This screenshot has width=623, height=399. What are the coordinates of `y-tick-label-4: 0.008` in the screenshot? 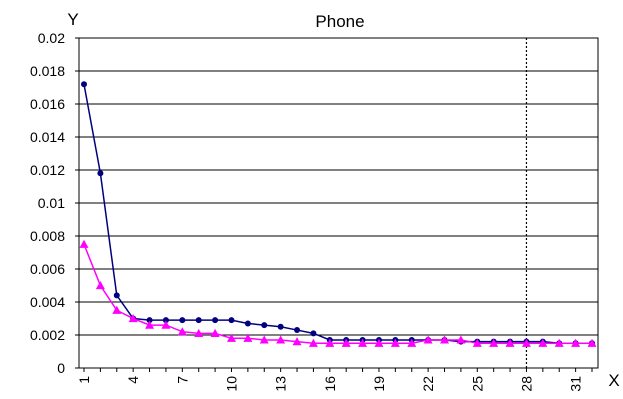 It's located at (47, 236).